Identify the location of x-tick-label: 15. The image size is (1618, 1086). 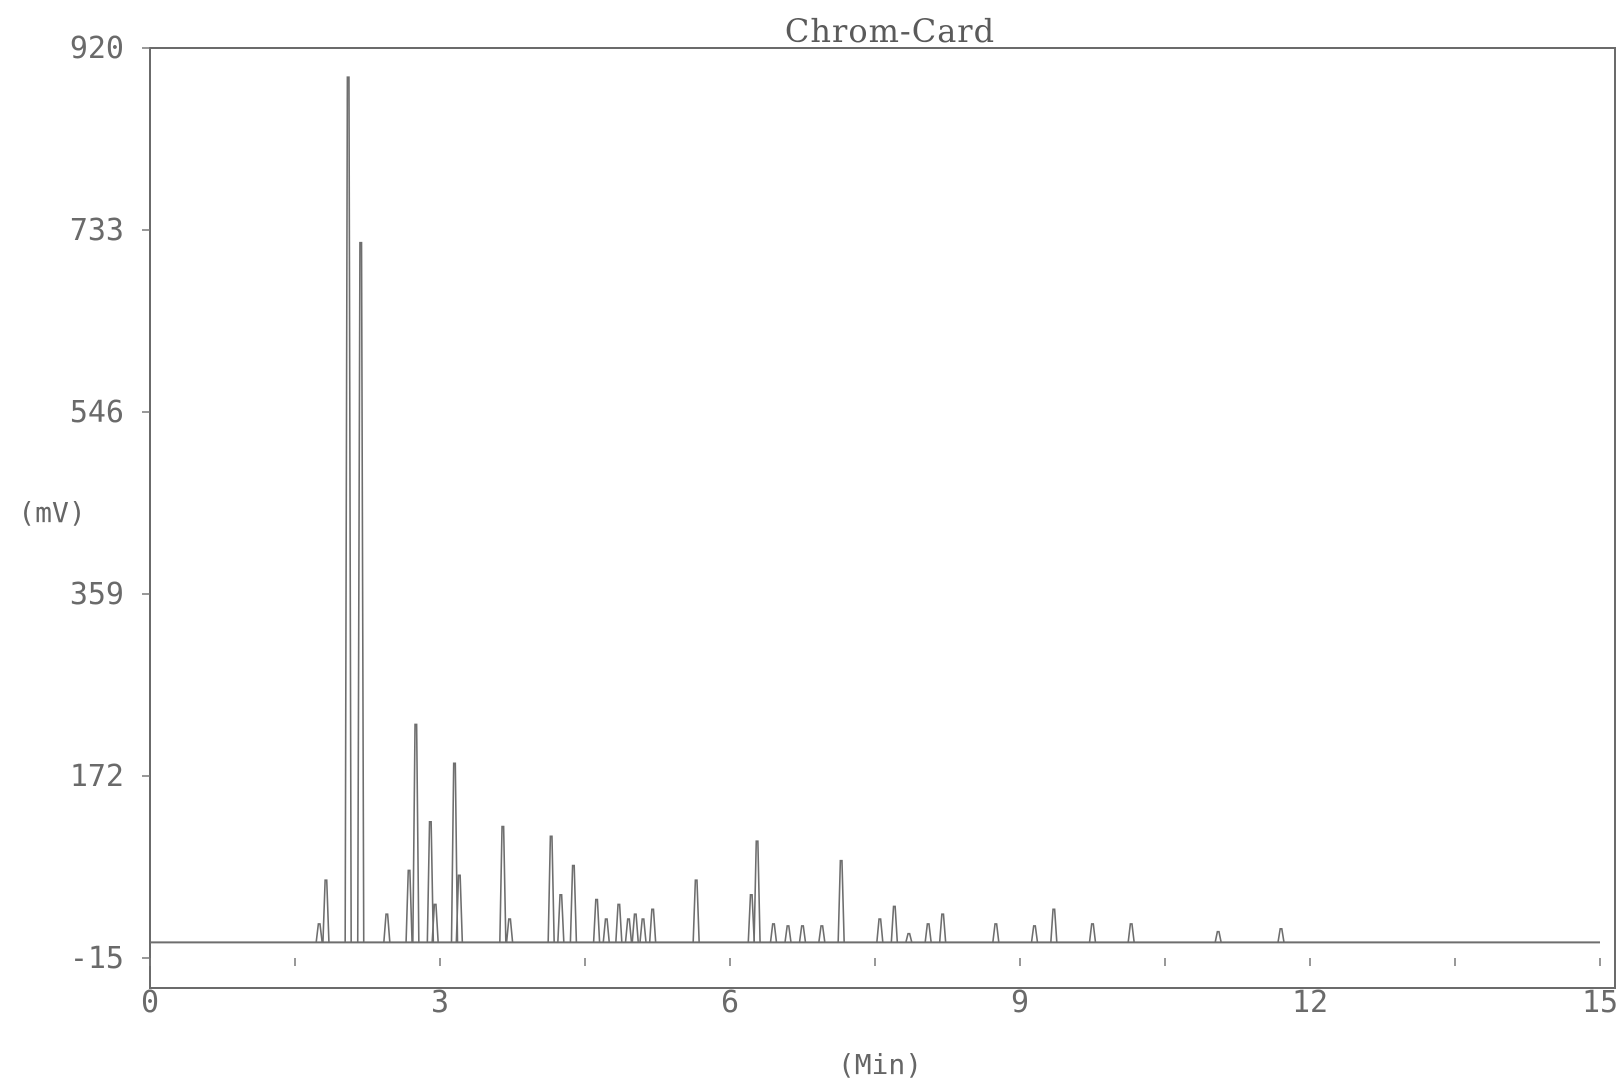
(1600, 1002).